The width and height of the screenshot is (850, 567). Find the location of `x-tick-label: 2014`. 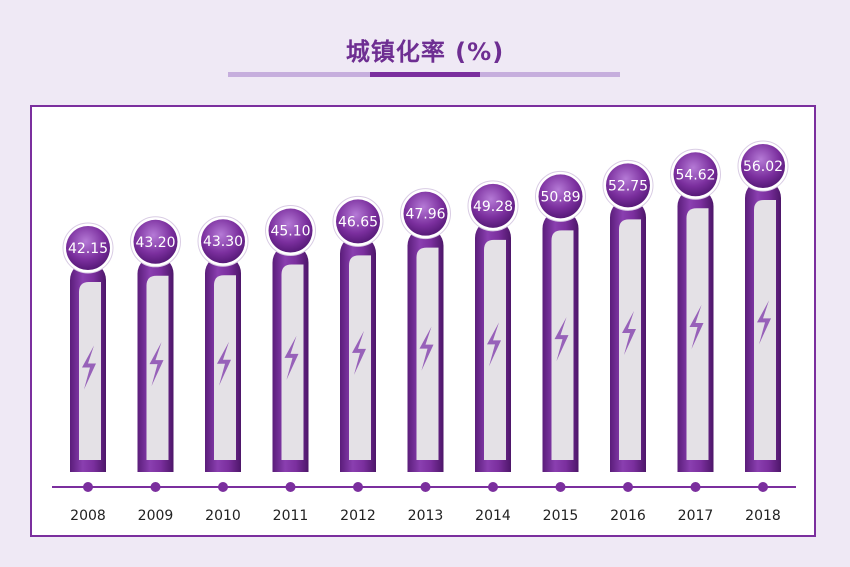

x-tick-label: 2014 is located at coordinates (493, 516).